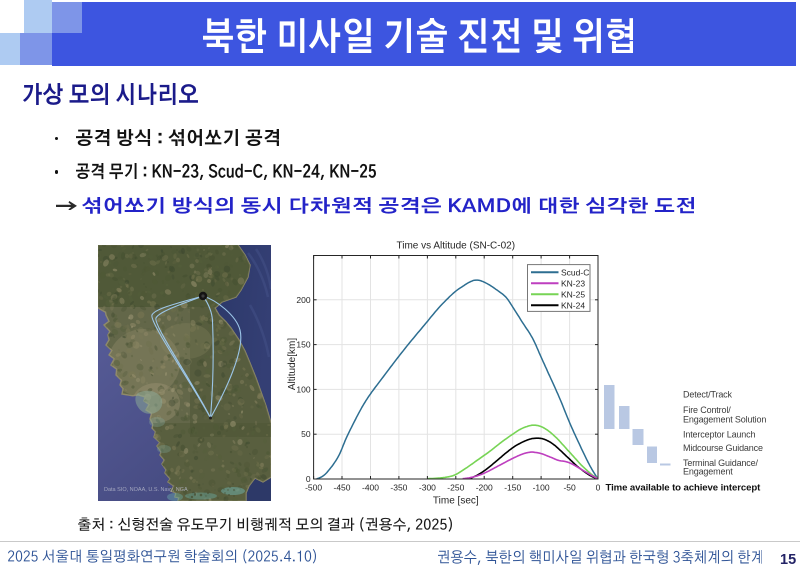 Image resolution: width=800 pixels, height=573 pixels. I want to click on svg-text:Time available to achieve inte: Time available to achieve intercept, so click(684, 487).